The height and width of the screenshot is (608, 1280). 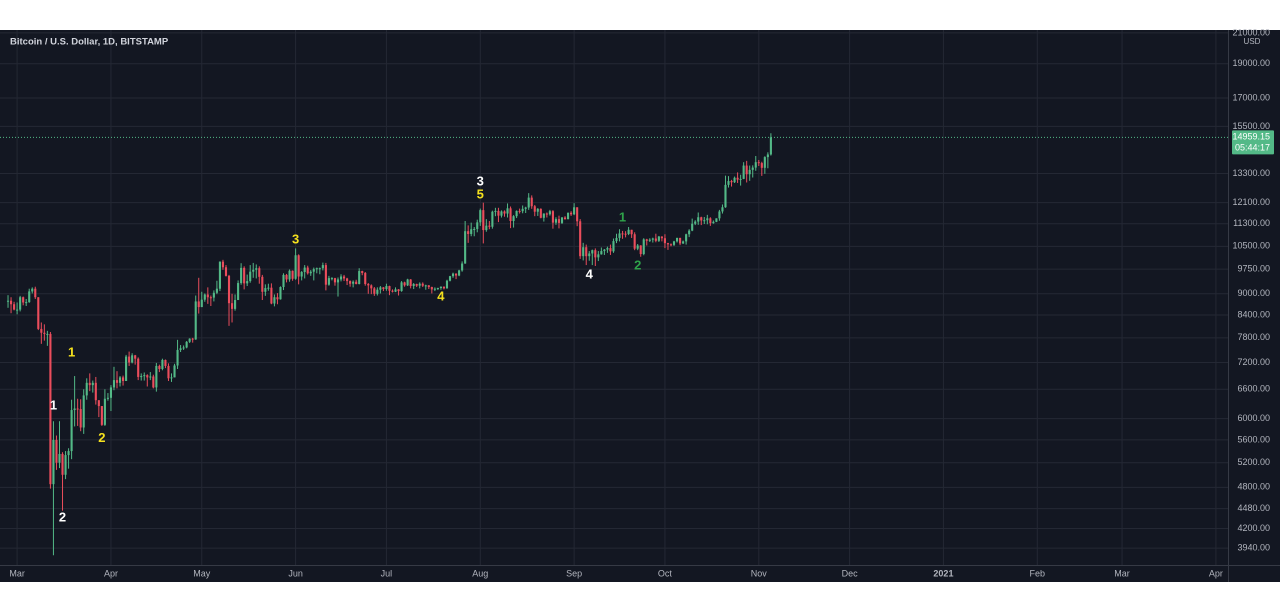 What do you see at coordinates (1251, 137) in the screenshot?
I see `last-price-label: 14959.15` at bounding box center [1251, 137].